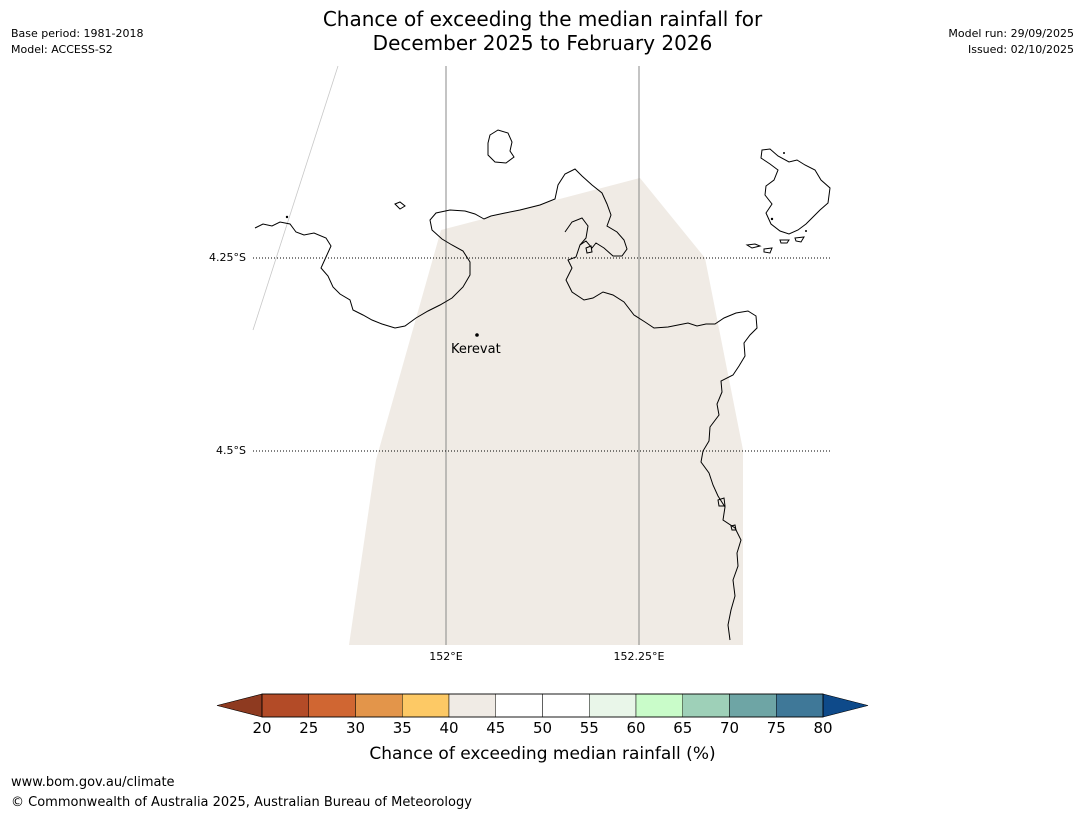 The height and width of the screenshot is (816, 1085). What do you see at coordinates (823, 728) in the screenshot?
I see `colorbar-tick-80: 80` at bounding box center [823, 728].